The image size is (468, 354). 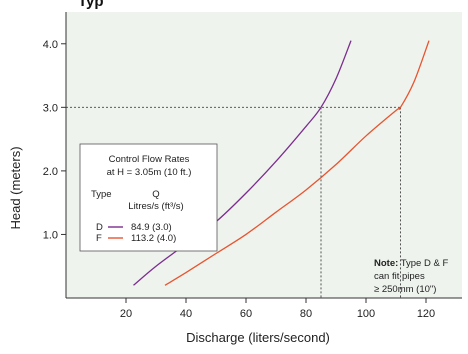 I want to click on x-axis-ticks: 20 40 60 80 100 120, so click(x=277, y=309).